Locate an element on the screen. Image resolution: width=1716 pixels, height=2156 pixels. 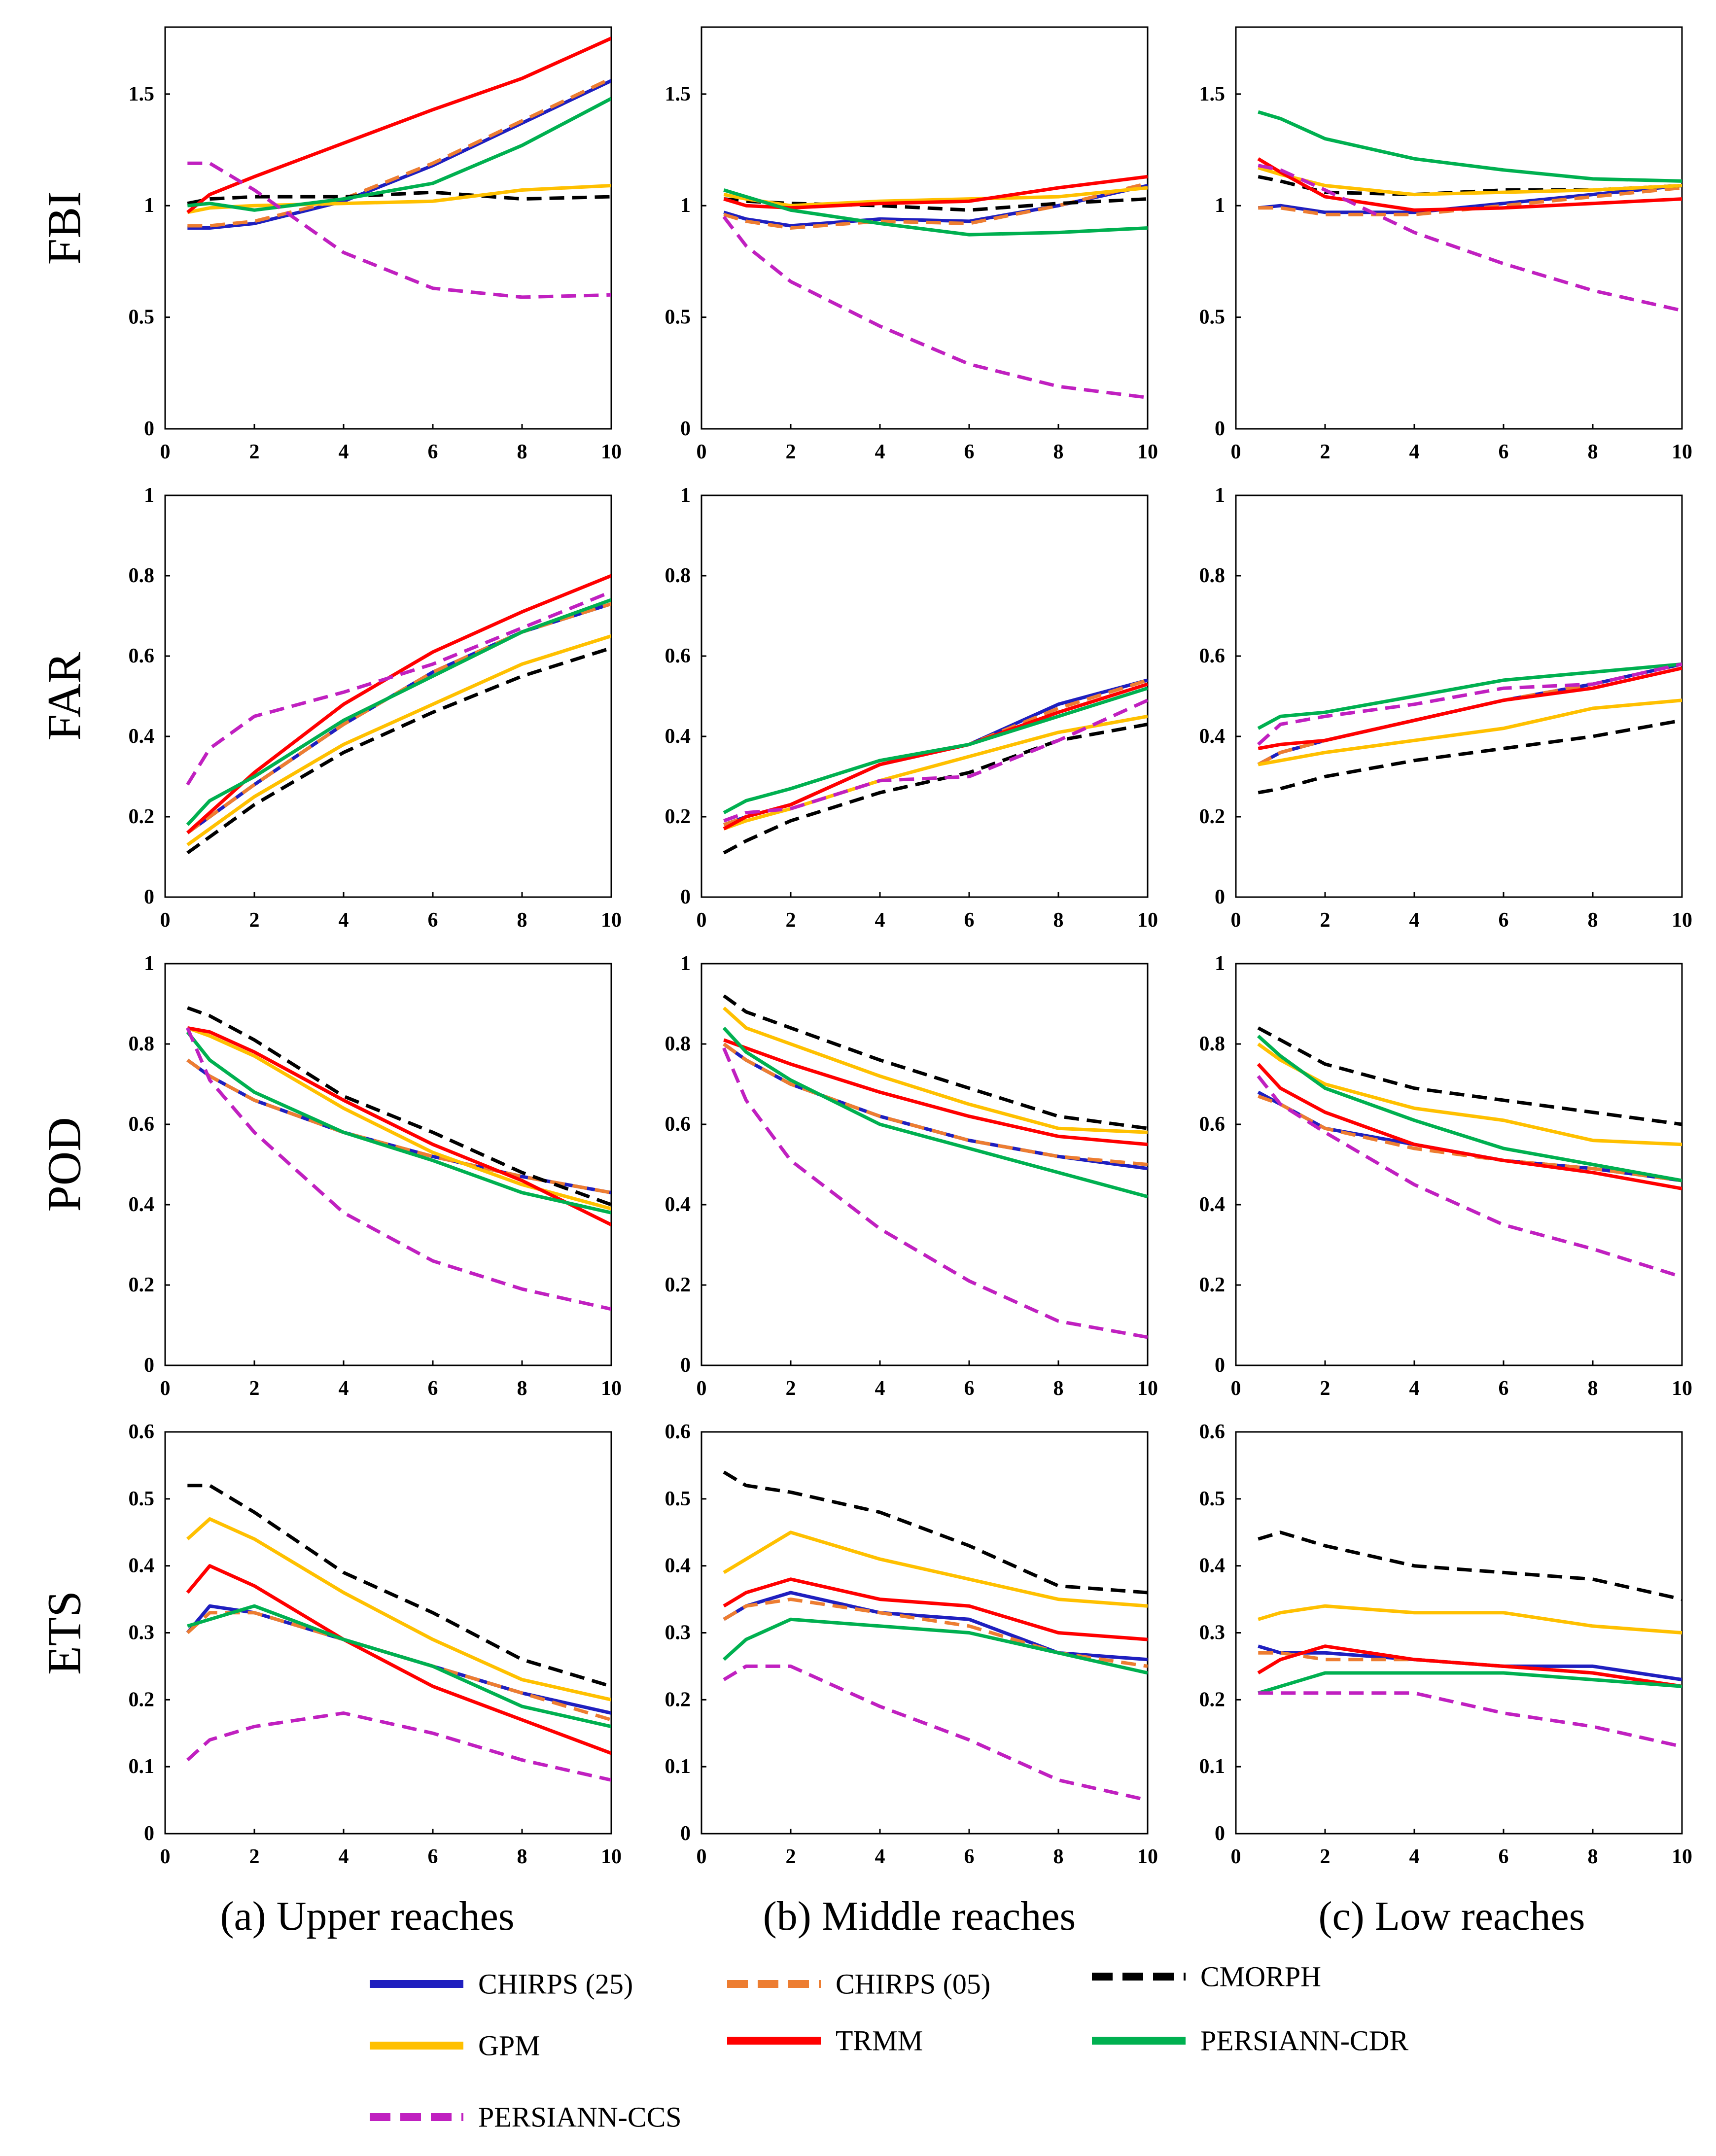
panel-fbi-middle: 0 0.5 1 1.5 0 2 4 6 8 10 is located at coordinates (911, 244).